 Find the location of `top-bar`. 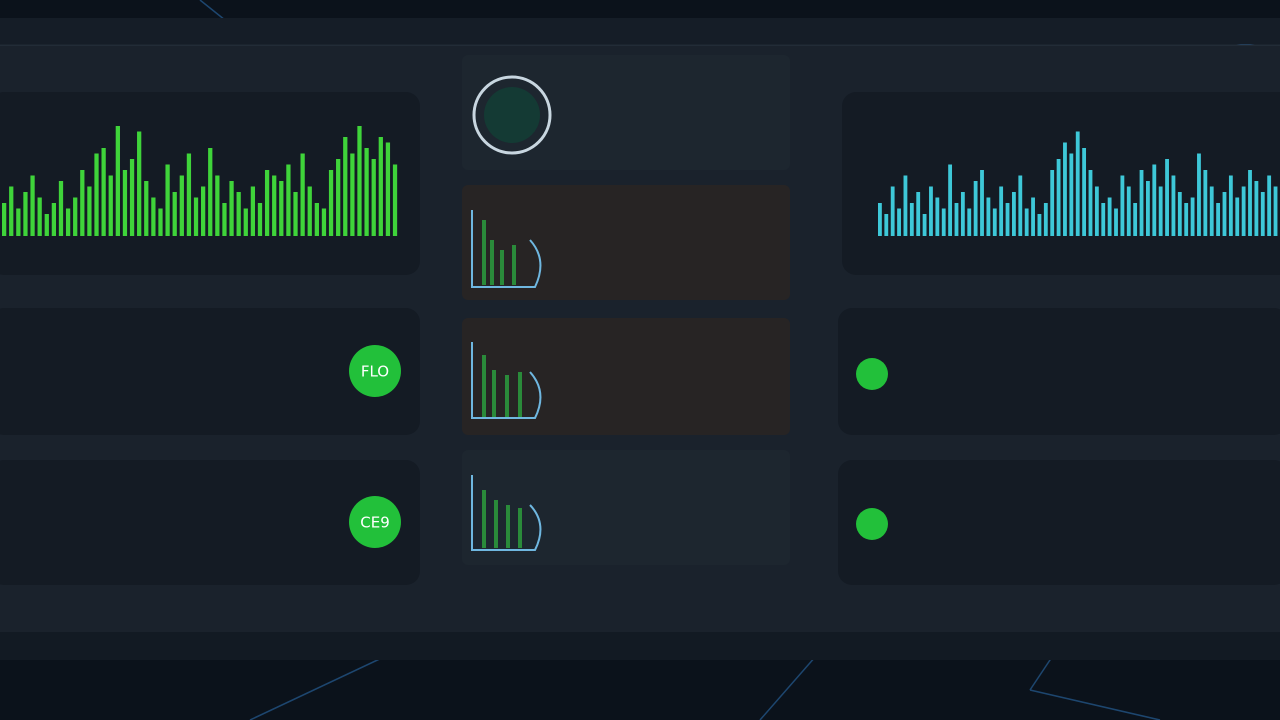

top-bar is located at coordinates (640, 31).